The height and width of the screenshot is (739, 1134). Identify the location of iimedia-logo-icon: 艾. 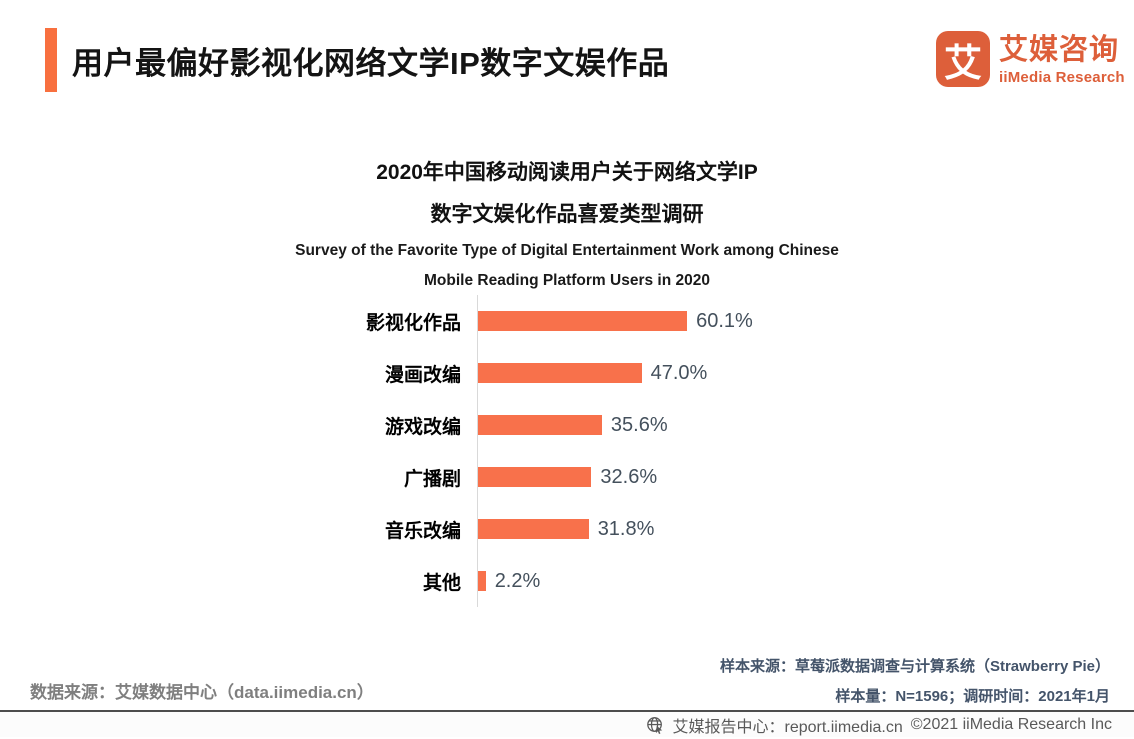
(963, 59).